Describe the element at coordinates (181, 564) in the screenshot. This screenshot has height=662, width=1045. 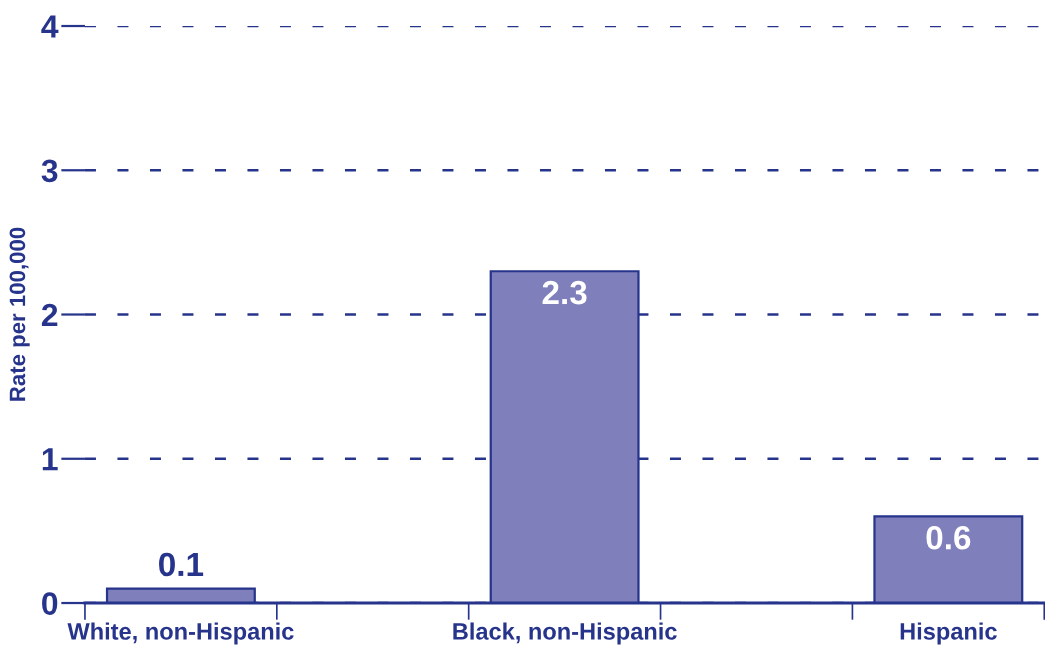
I see `data-label: 0.1` at that location.